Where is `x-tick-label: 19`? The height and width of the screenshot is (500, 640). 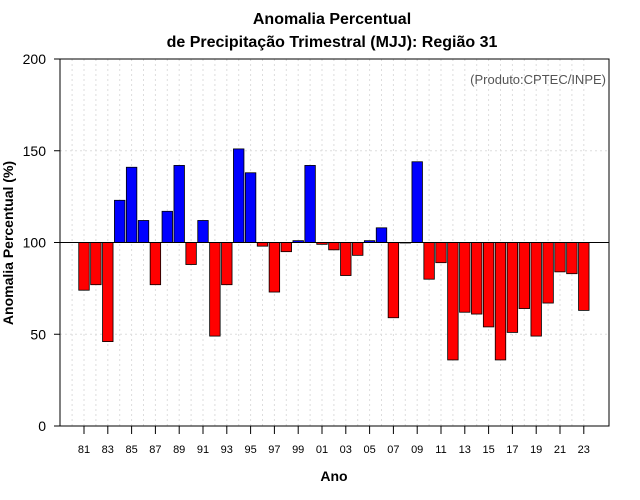
x-tick-label: 19 is located at coordinates (536, 450).